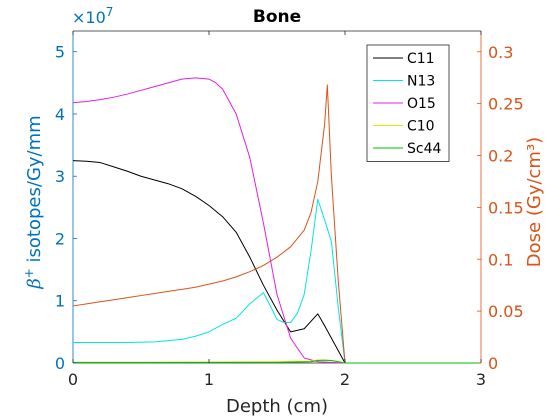  I want to click on left-y-tick-label: 5, so click(60, 52).